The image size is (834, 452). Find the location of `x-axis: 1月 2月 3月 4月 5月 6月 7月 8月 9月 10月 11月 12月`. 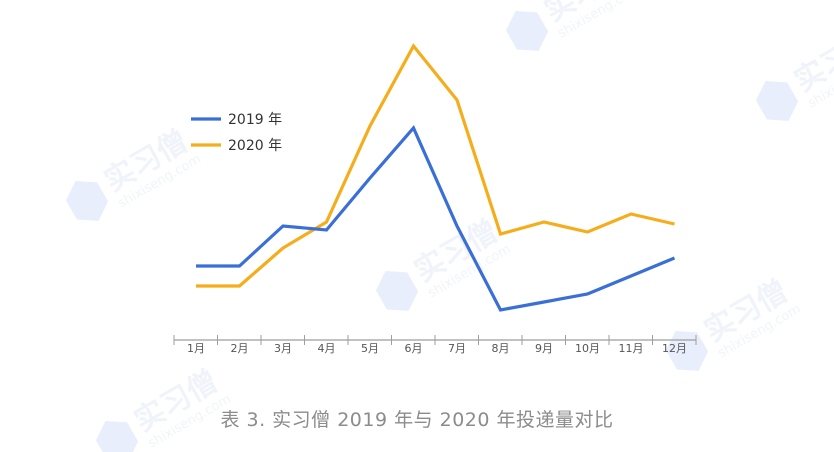

x-axis: 1月 2月 3月 4月 5月 6月 7月 8月 9月 10月 11月 12月 is located at coordinates (435, 345).